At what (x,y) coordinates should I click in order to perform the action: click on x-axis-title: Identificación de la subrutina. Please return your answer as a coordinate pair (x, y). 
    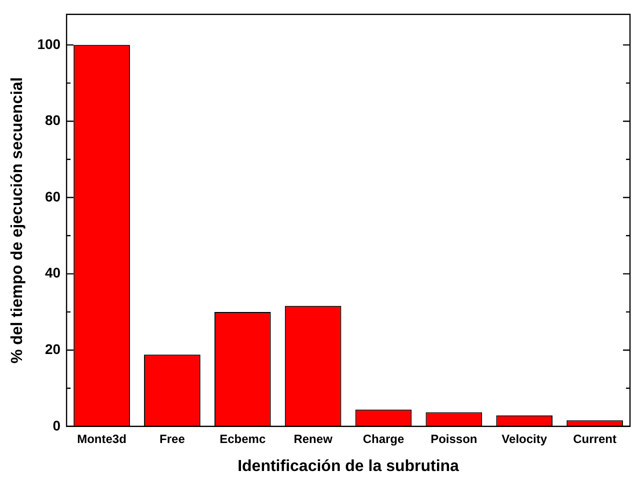
    Looking at the image, I should click on (349, 466).